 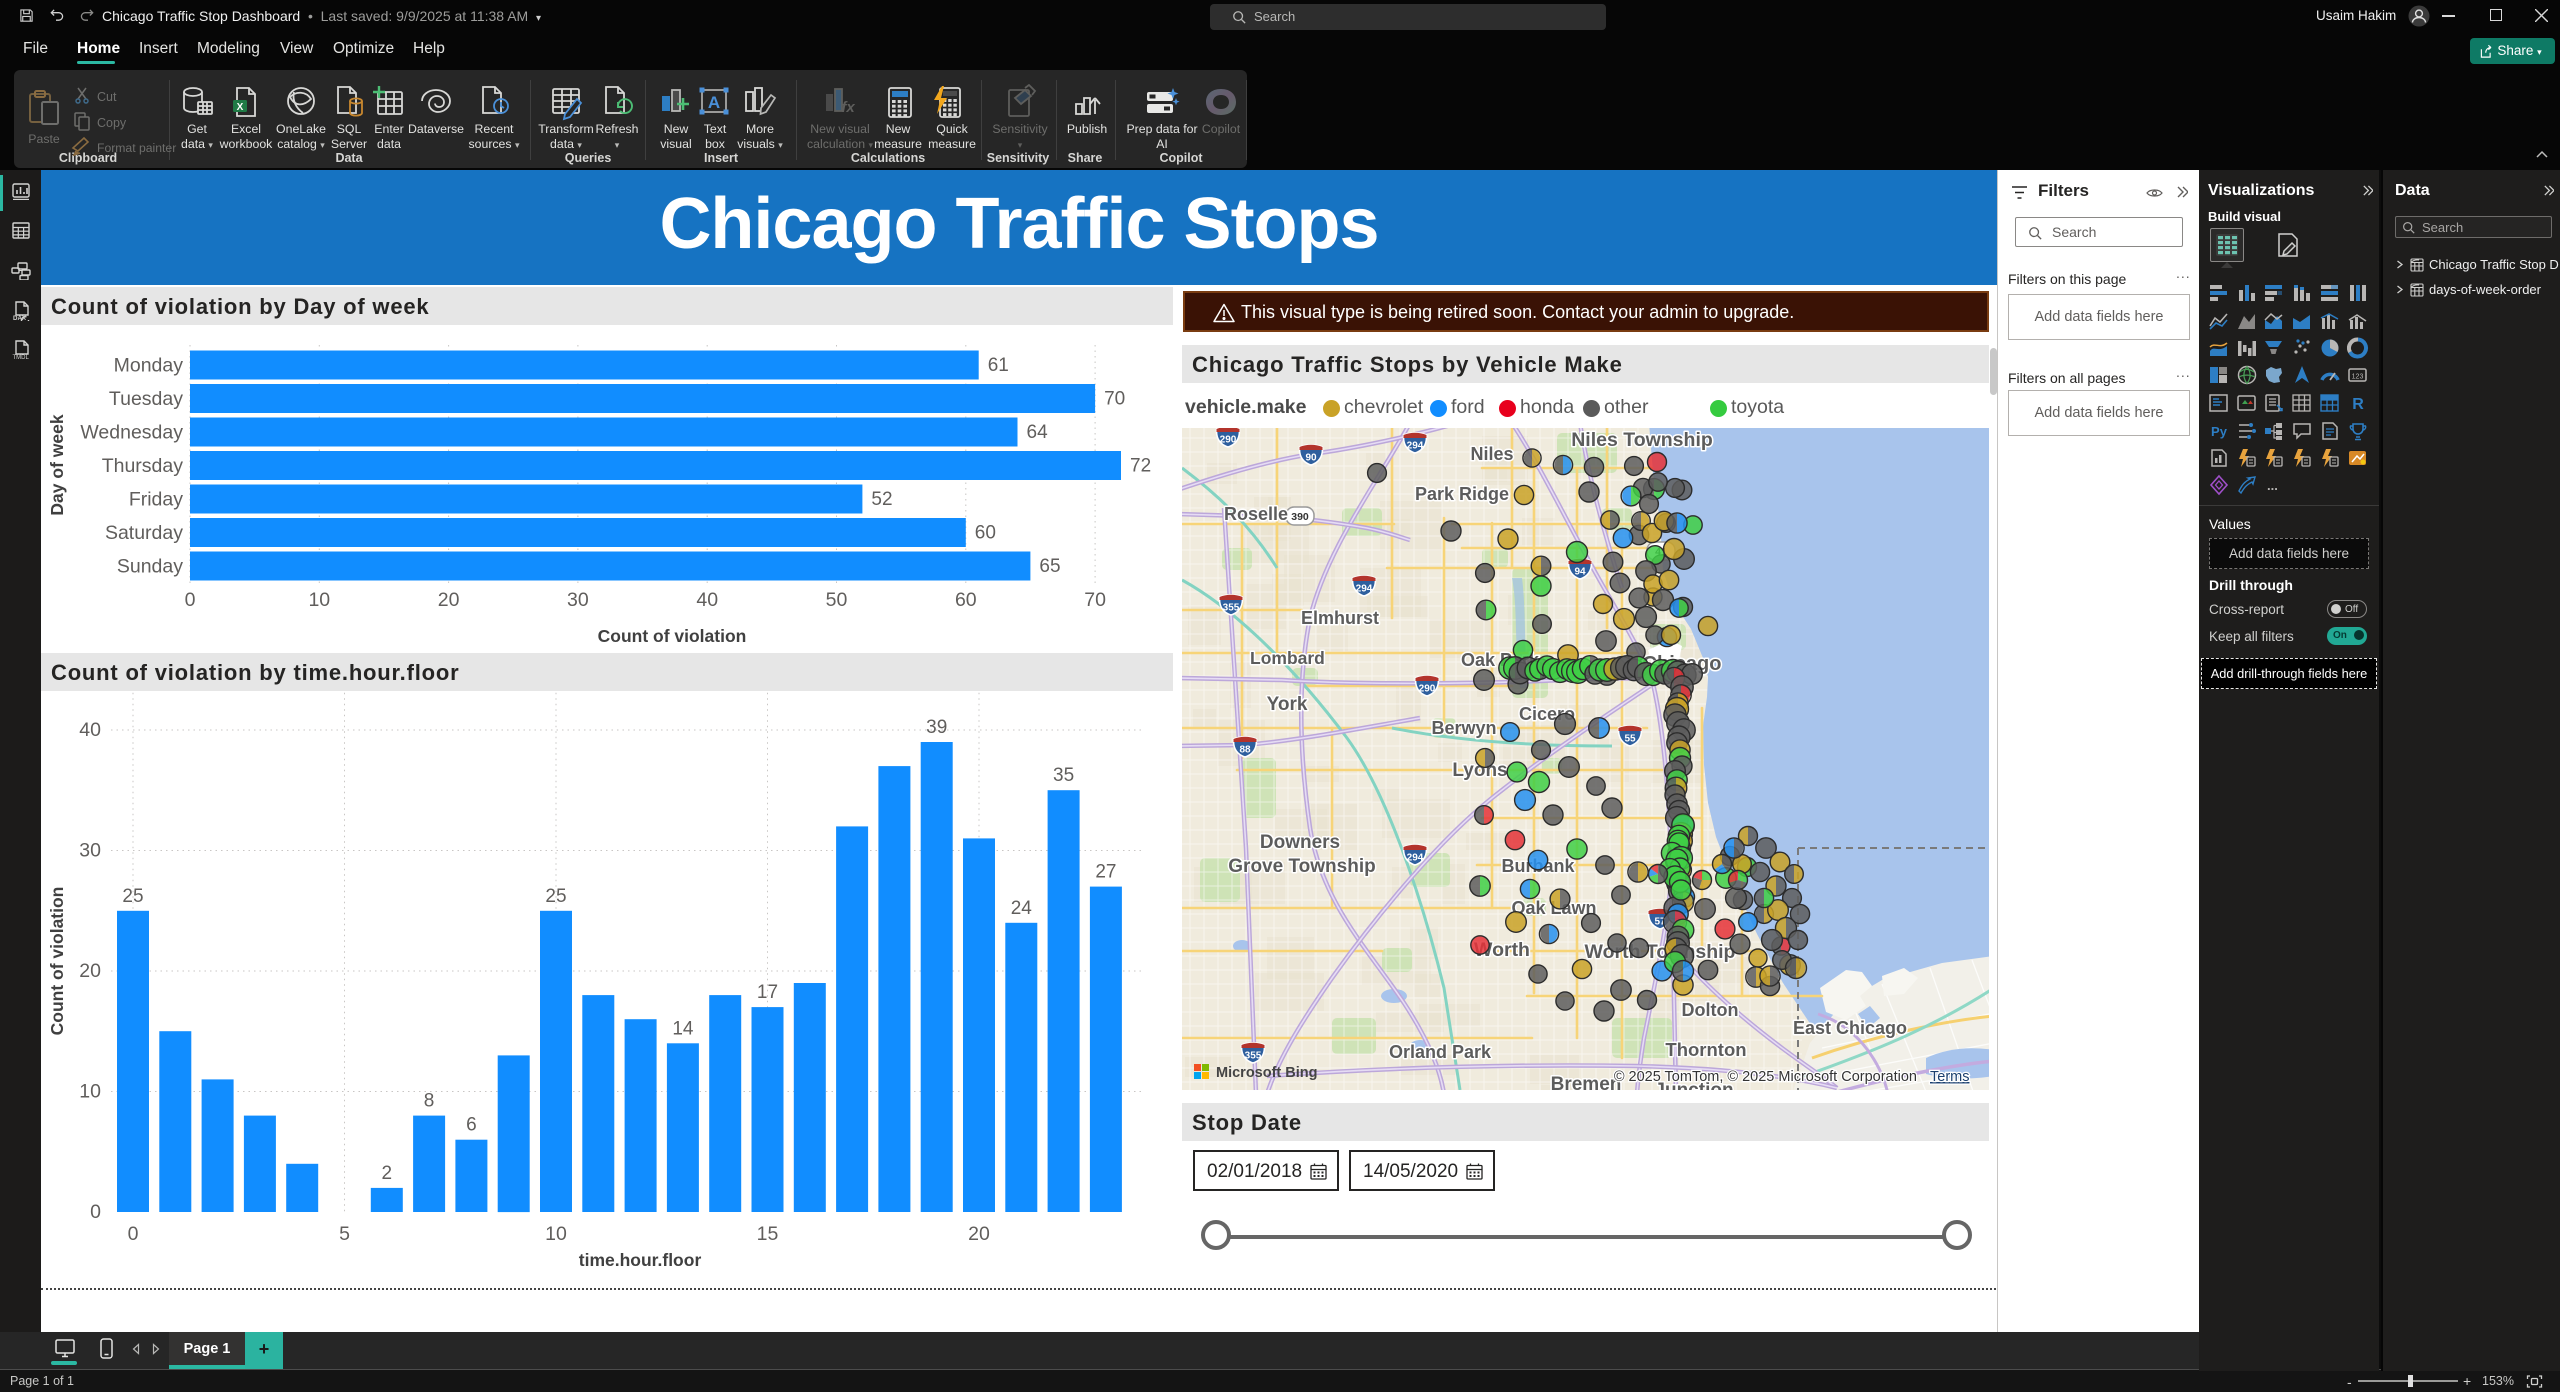 I want to click on svg-text: Niles, so click(x=1491, y=454).